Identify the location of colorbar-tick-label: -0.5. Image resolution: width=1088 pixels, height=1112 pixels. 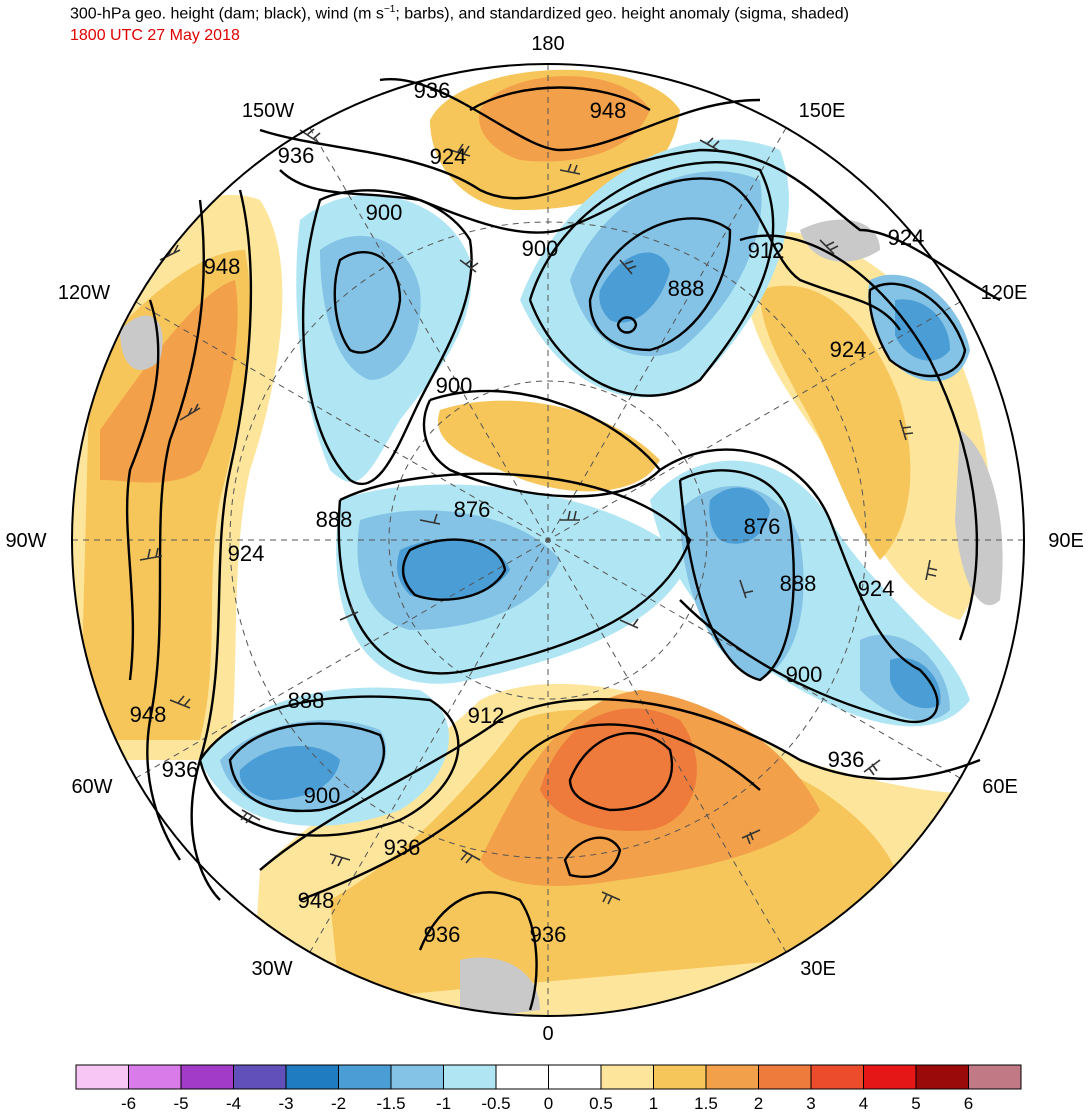
(495, 1103).